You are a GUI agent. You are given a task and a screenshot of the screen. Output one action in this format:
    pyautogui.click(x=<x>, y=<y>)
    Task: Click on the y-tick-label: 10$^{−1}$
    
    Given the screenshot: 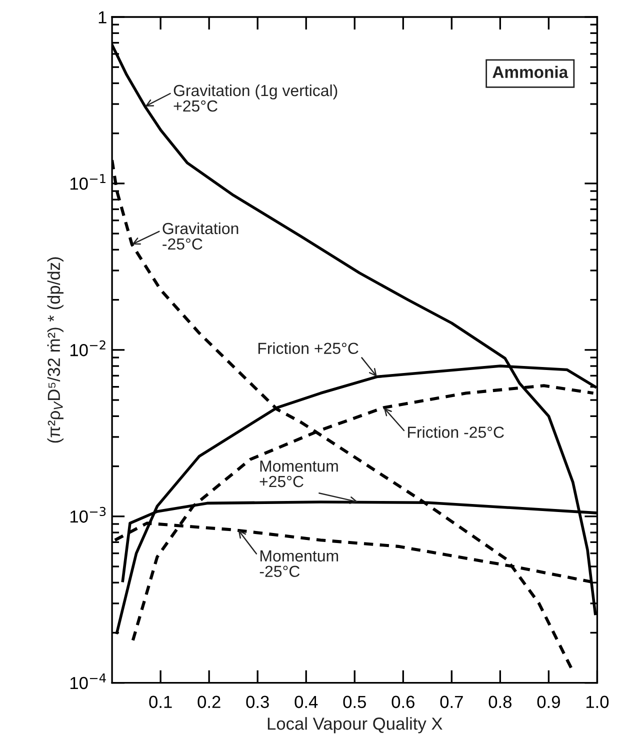 What is the action you would take?
    pyautogui.click(x=88, y=182)
    